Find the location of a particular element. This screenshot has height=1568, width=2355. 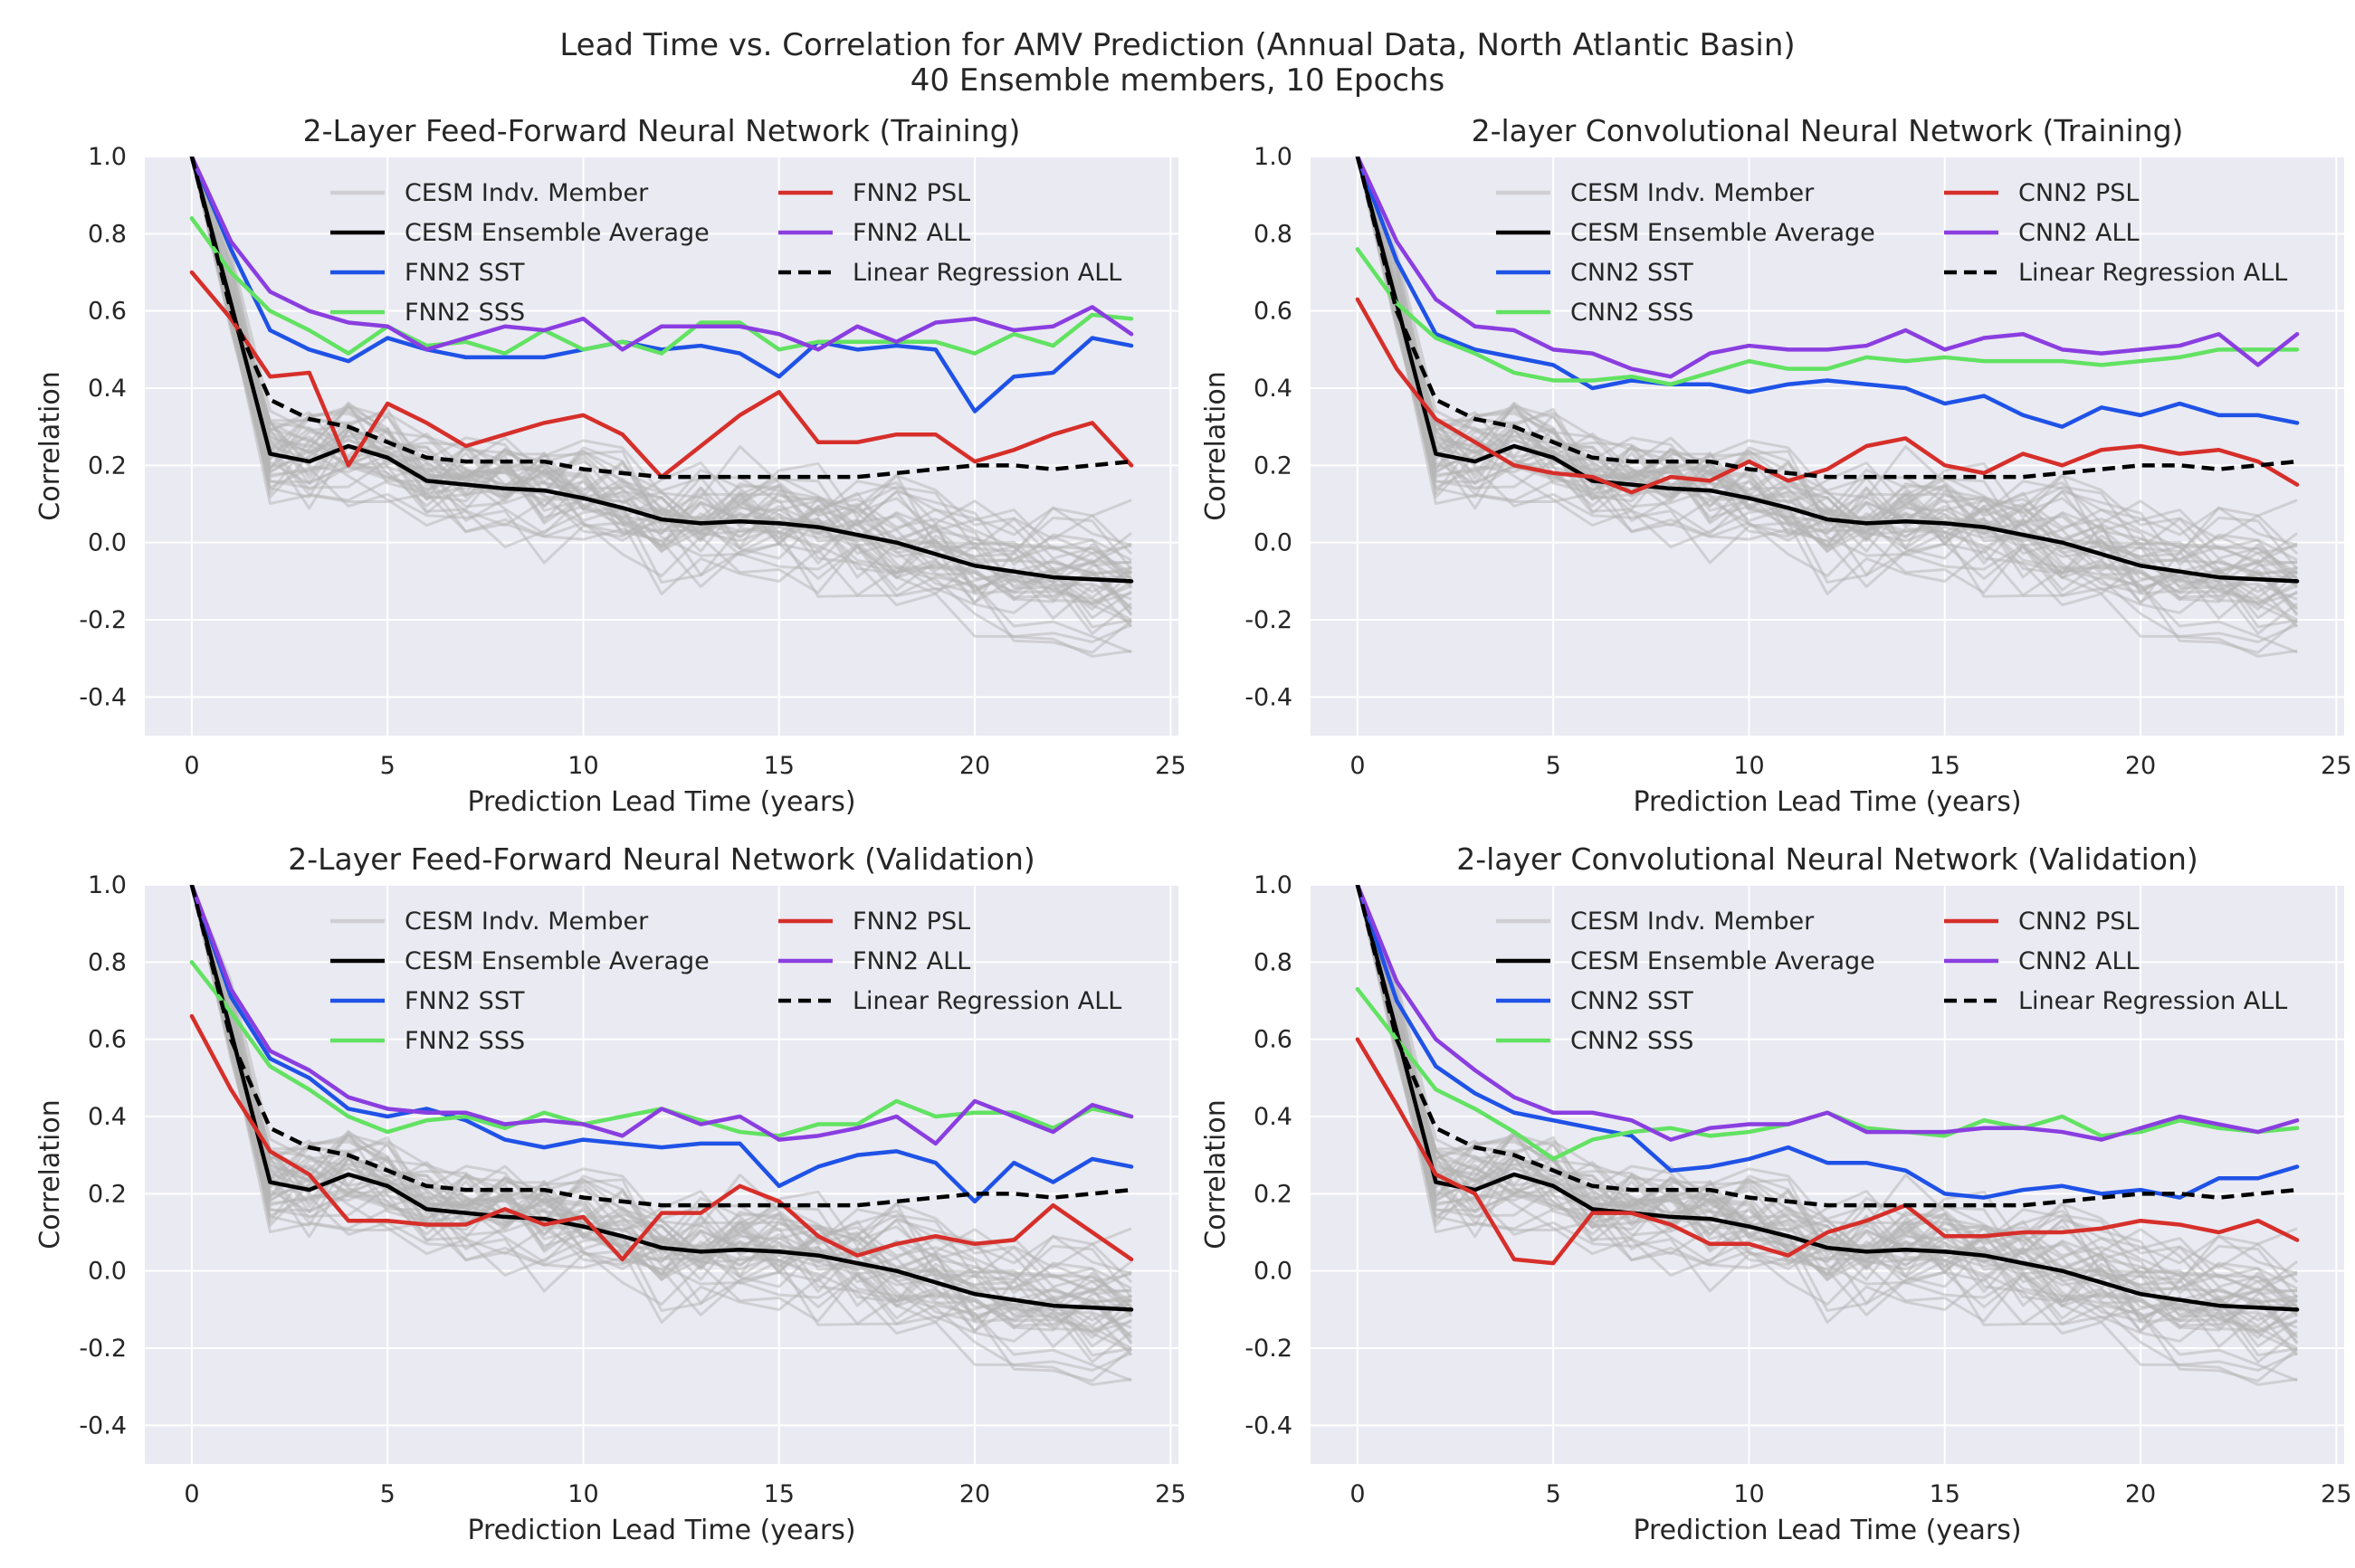

series-line-all is located at coordinates (1827, 268).